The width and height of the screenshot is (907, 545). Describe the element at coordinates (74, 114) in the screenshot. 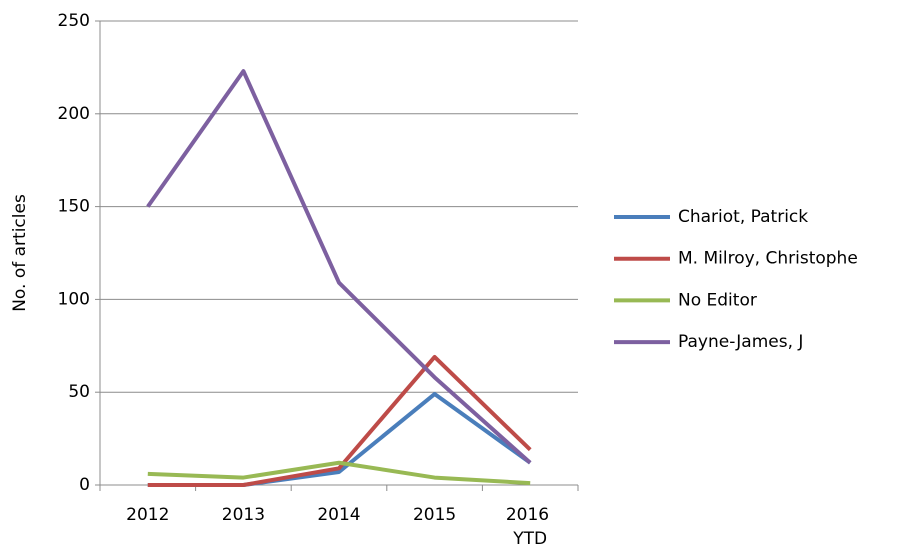

I see `y-tick-label: 200` at that location.